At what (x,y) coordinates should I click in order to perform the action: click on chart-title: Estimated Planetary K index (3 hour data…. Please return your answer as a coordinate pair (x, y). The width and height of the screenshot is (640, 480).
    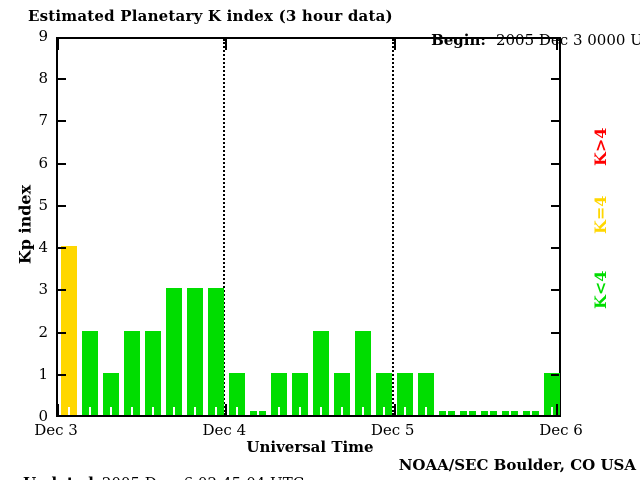
    Looking at the image, I should click on (210, 16).